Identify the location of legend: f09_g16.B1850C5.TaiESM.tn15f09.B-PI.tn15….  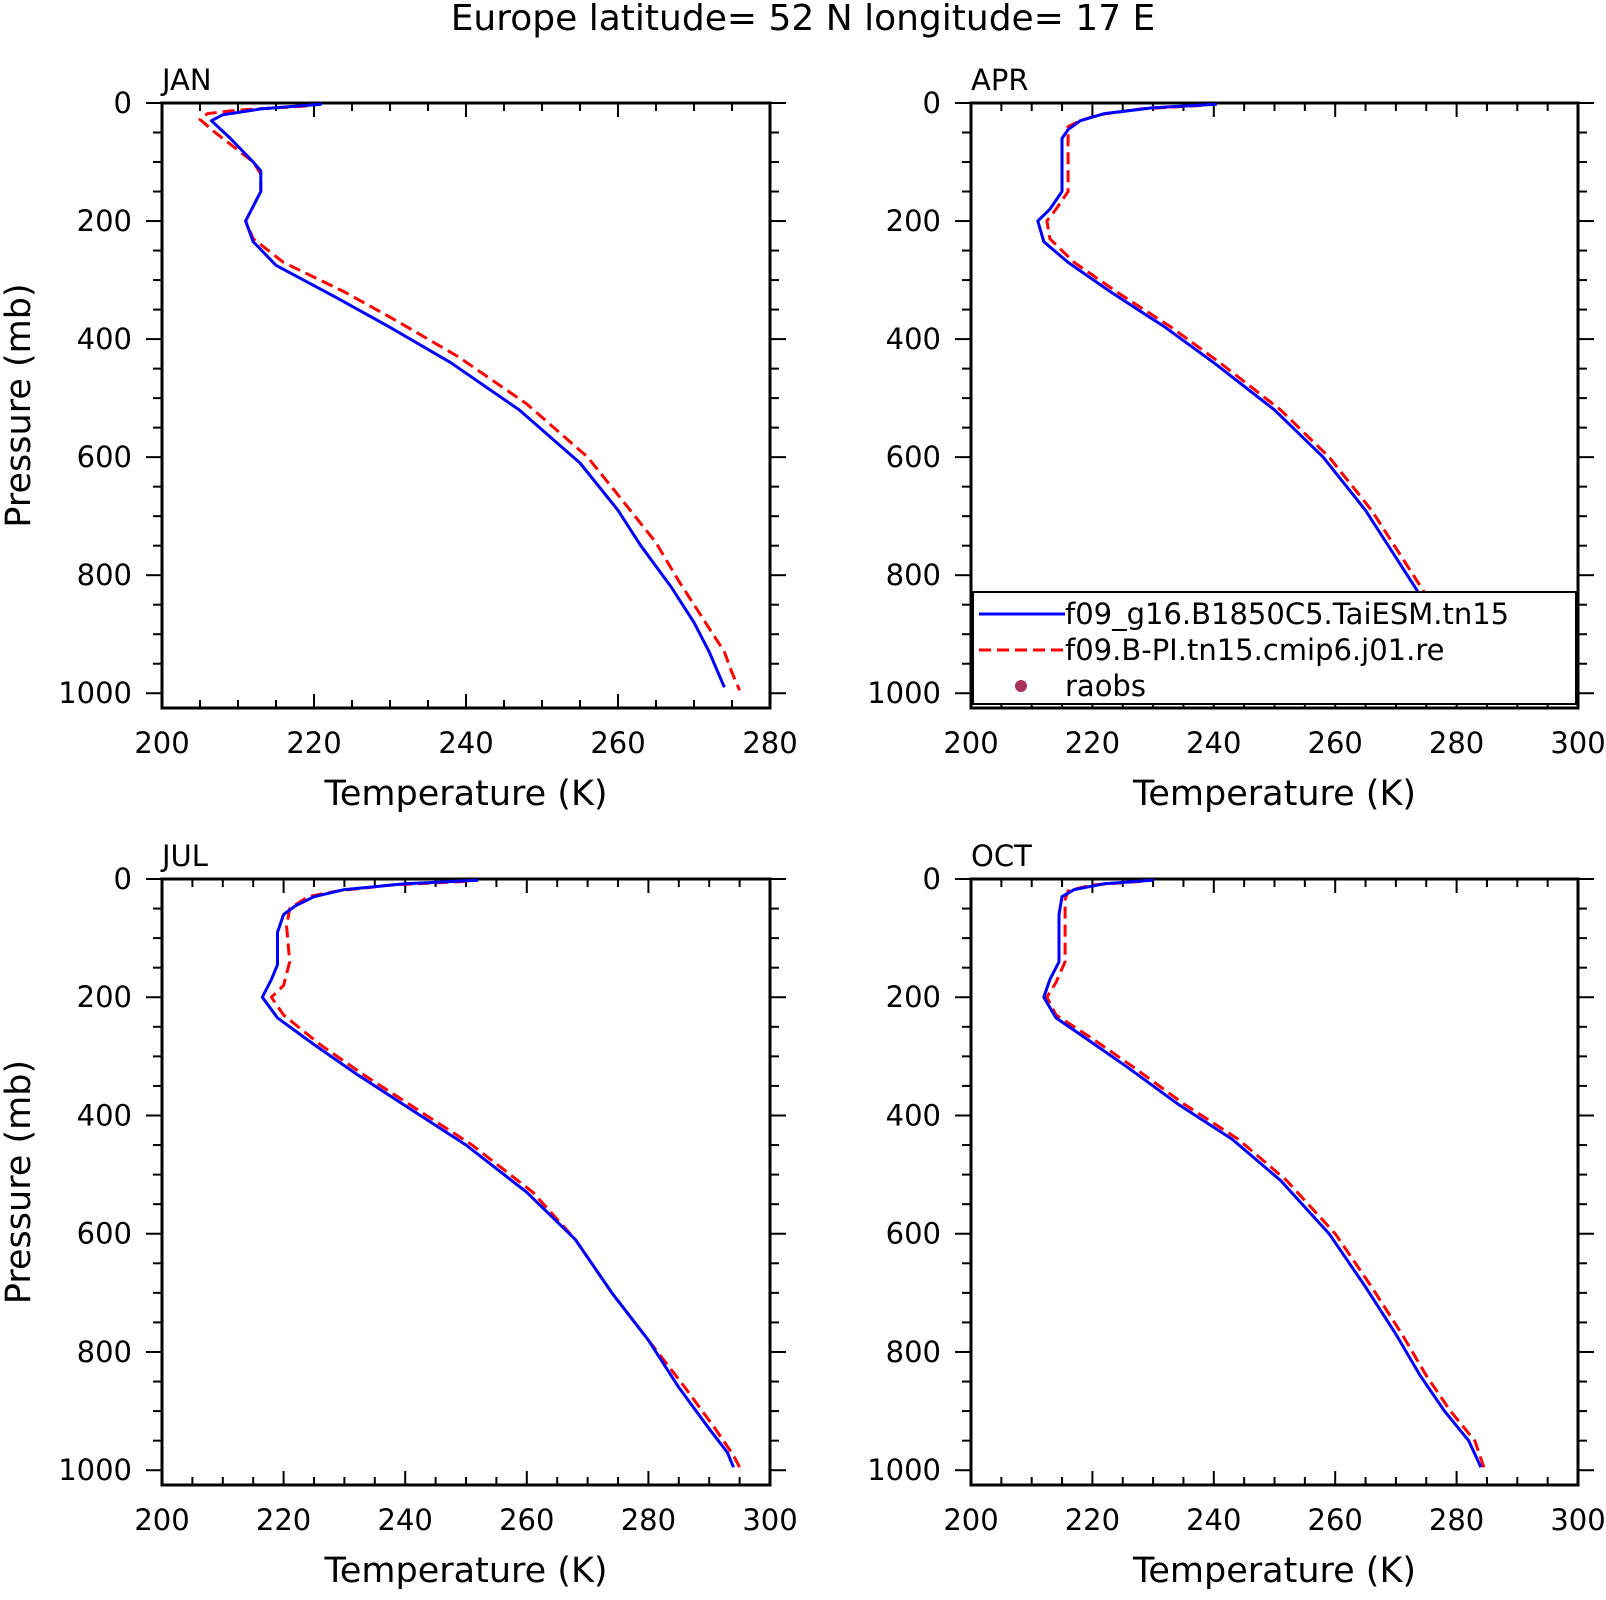
(1274, 650).